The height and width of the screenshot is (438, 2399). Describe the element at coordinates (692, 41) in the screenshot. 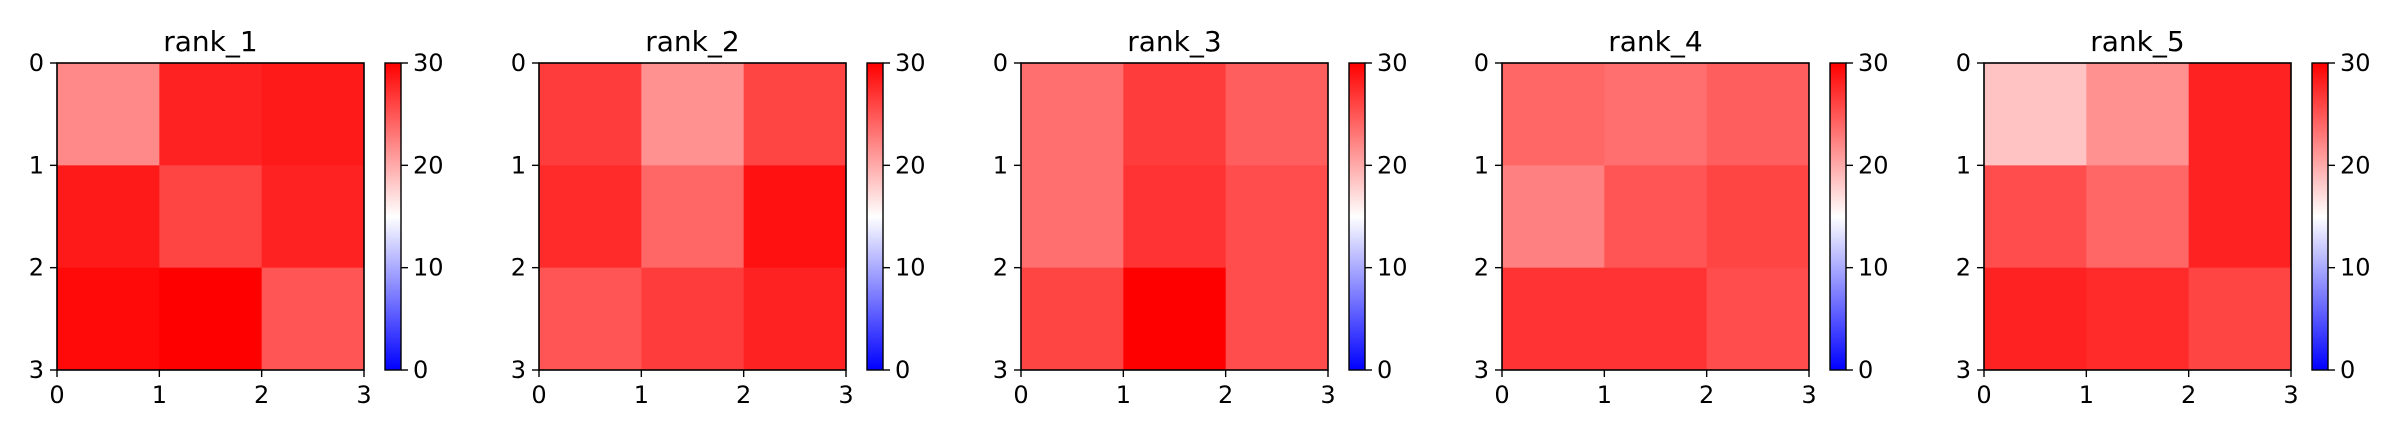

I see `panel-title: rank_2` at that location.